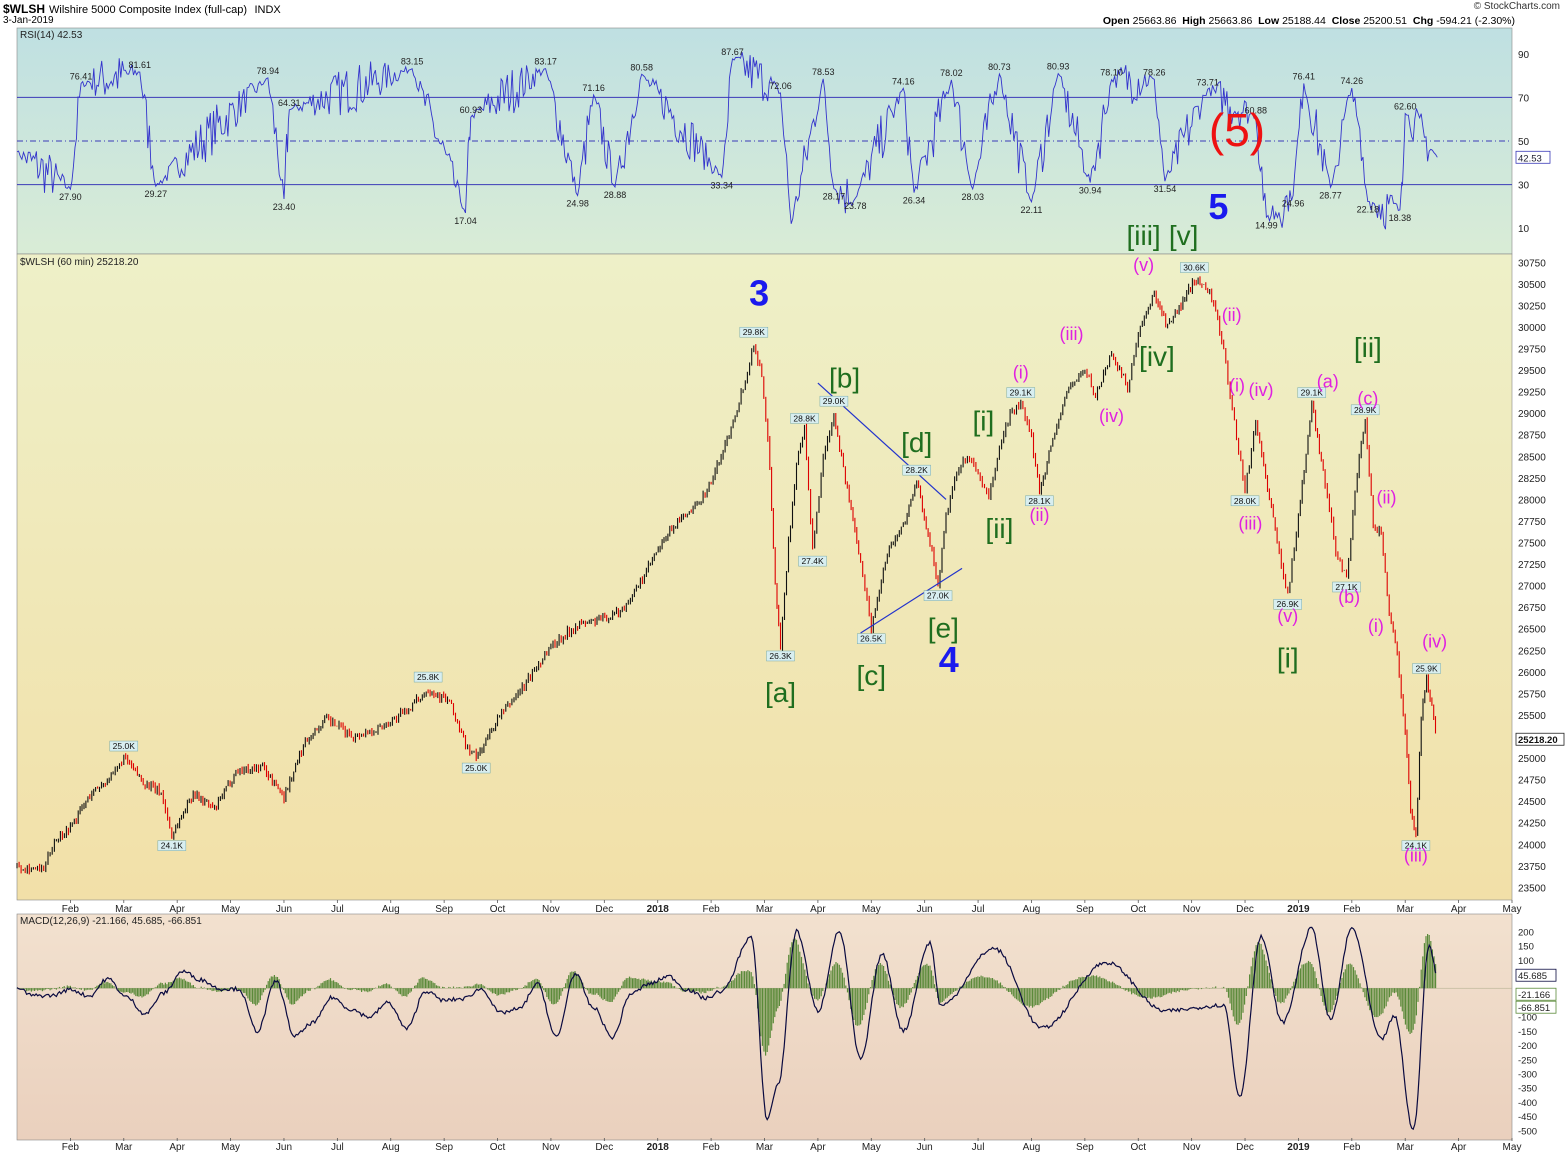  Describe the element at coordinates (1111, 73) in the screenshot. I see `rsi-peak-label: 78.10` at that location.